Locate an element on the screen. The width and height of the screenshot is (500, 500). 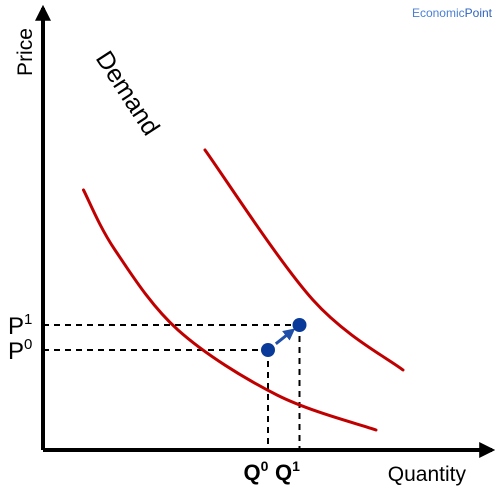
x-tick-base-0: Q is located at coordinates (252, 472).